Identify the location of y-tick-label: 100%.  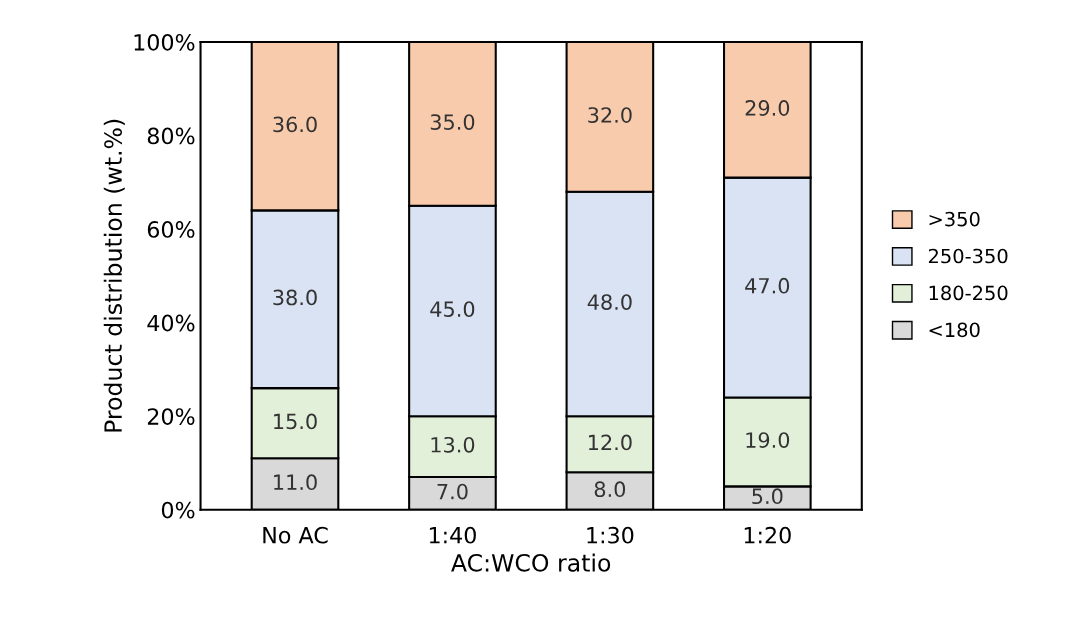
(164, 42).